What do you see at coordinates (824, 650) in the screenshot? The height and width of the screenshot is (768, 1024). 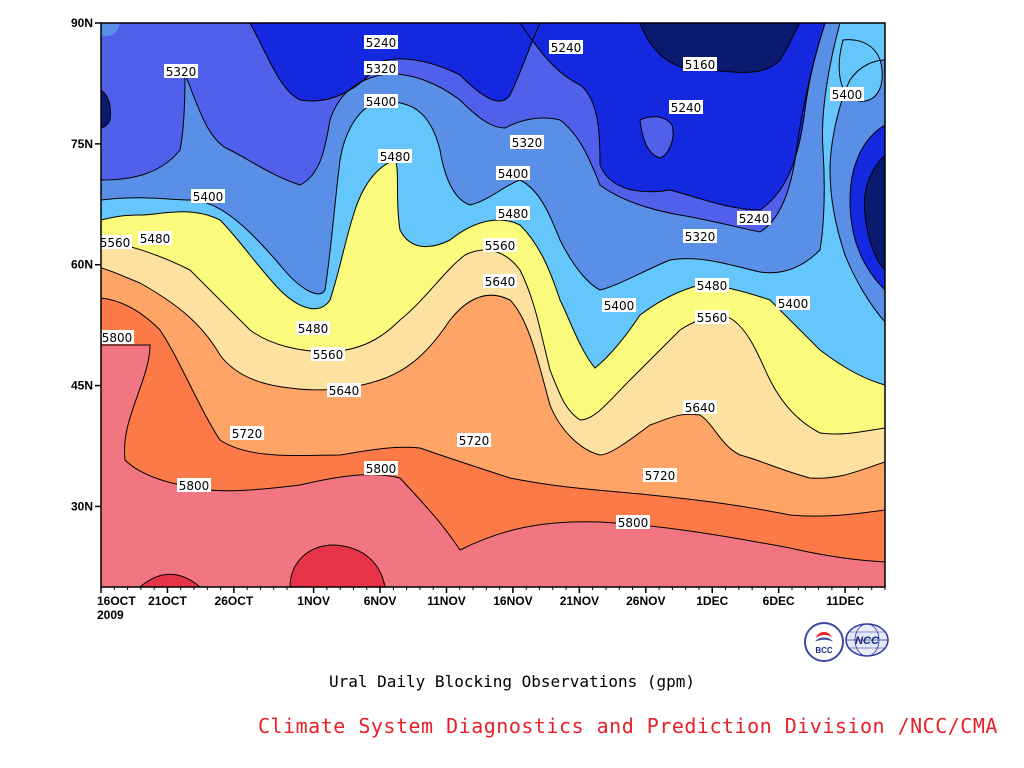 I see `bcc-logo-text: BCC` at bounding box center [824, 650].